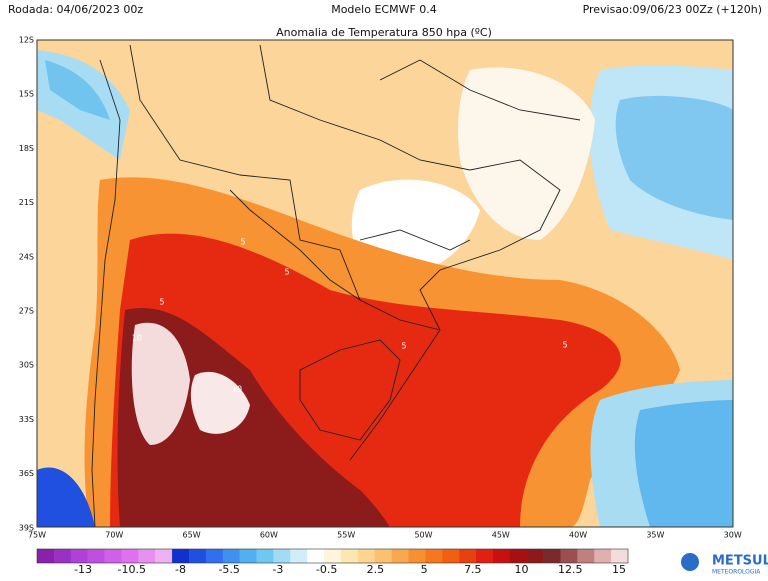 Image resolution: width=768 pixels, height=581 pixels. What do you see at coordinates (75, 9) in the screenshot?
I see `run-label: Rodada: 04/06/2023 00z` at bounding box center [75, 9].